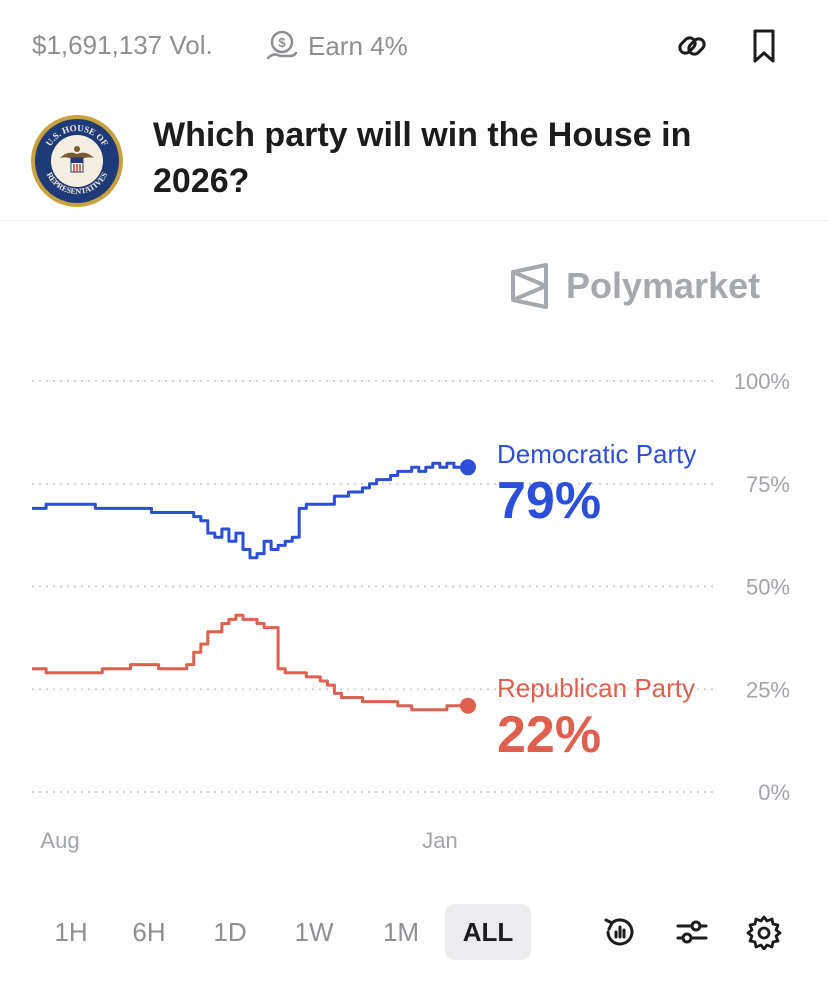 The image size is (828, 985). I want to click on timeframe-1d: 1D, so click(230, 932).